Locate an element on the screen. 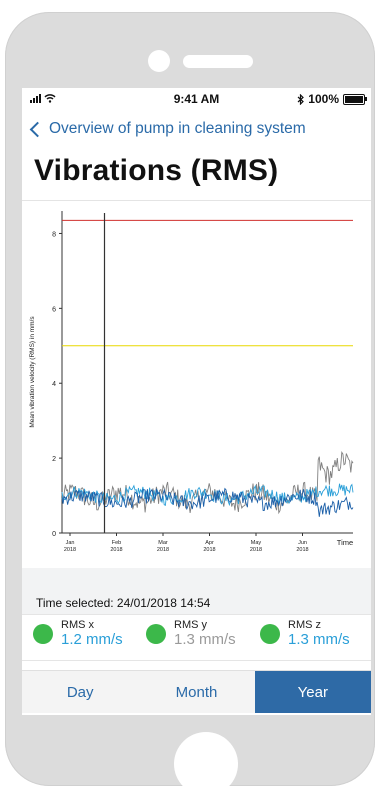 Image resolution: width=379 pixels, height=796 pixels. rms-x-value: 1.2 mm/s is located at coordinates (92, 639).